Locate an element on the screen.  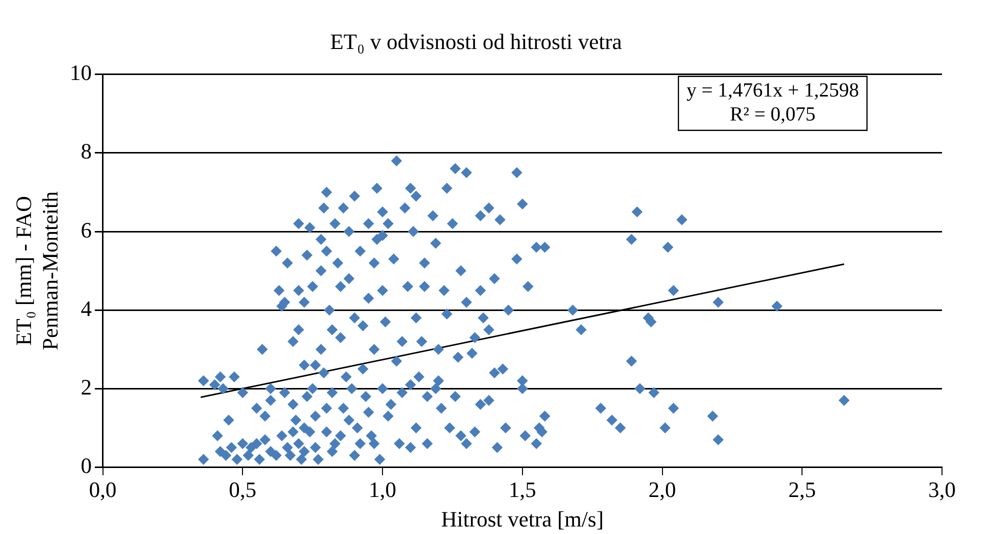
x-tick-label: 0,0 is located at coordinates (103, 489).